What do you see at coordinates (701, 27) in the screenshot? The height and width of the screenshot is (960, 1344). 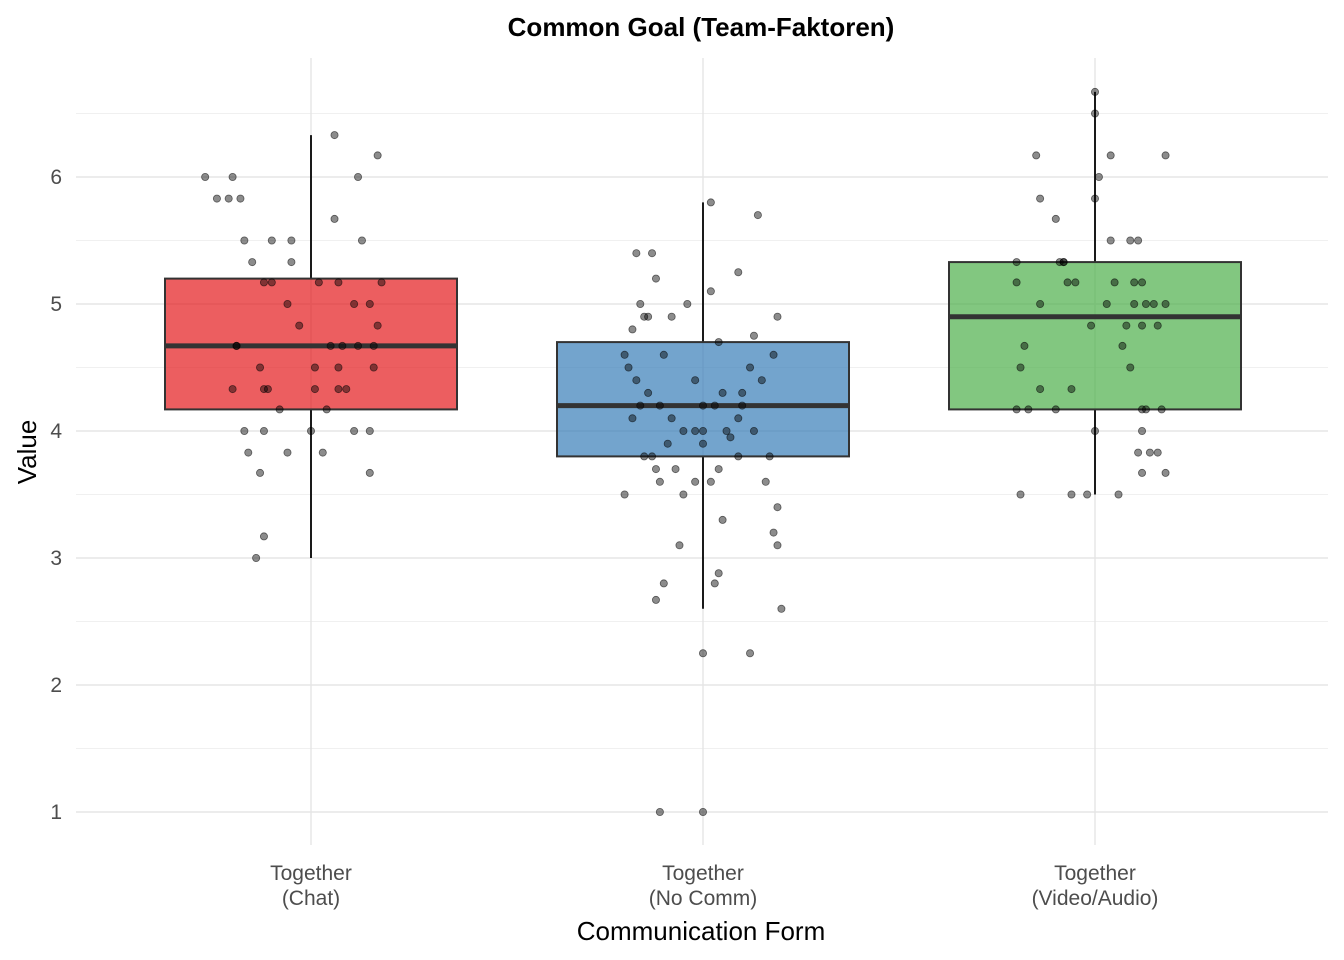 I see `chart-title: Common Goal (Team-Faktoren)` at bounding box center [701, 27].